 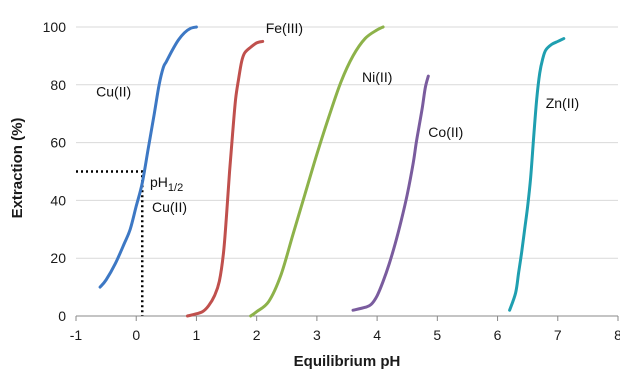 What do you see at coordinates (377, 77) in the screenshot?
I see `series-label-2: Ni(II)` at bounding box center [377, 77].